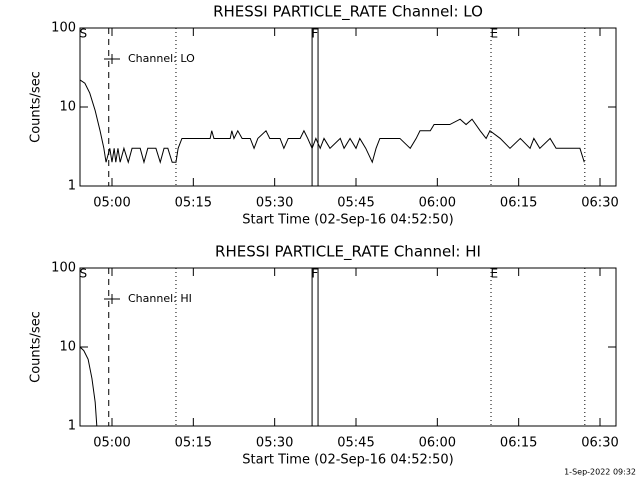 The image size is (640, 480). What do you see at coordinates (348, 252) in the screenshot?
I see `chart-title: RHESSI PARTICLE_RATE Channel: HI` at bounding box center [348, 252].